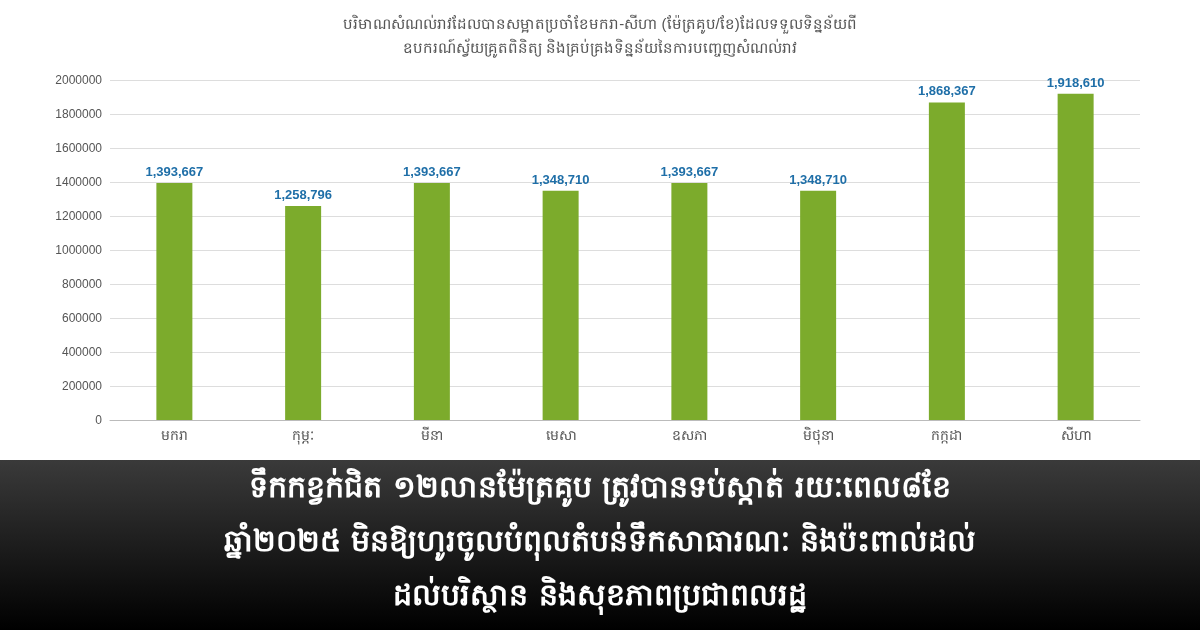  What do you see at coordinates (174, 435) in the screenshot?
I see `x-tick-label: មករា` at bounding box center [174, 435].